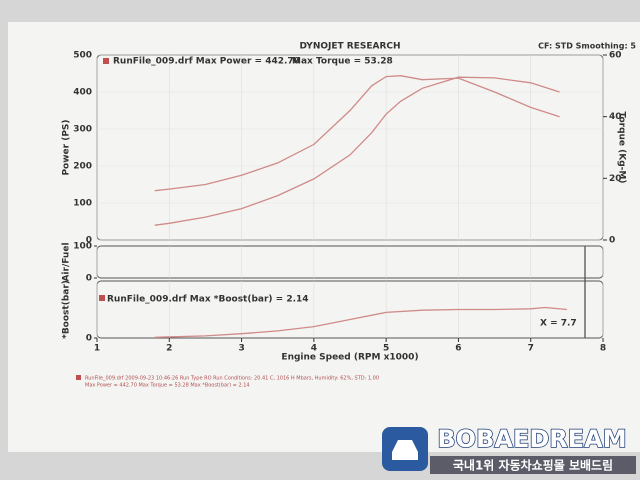  What do you see at coordinates (97, 349) in the screenshot?
I see `x-tick-label: 1` at bounding box center [97, 349].